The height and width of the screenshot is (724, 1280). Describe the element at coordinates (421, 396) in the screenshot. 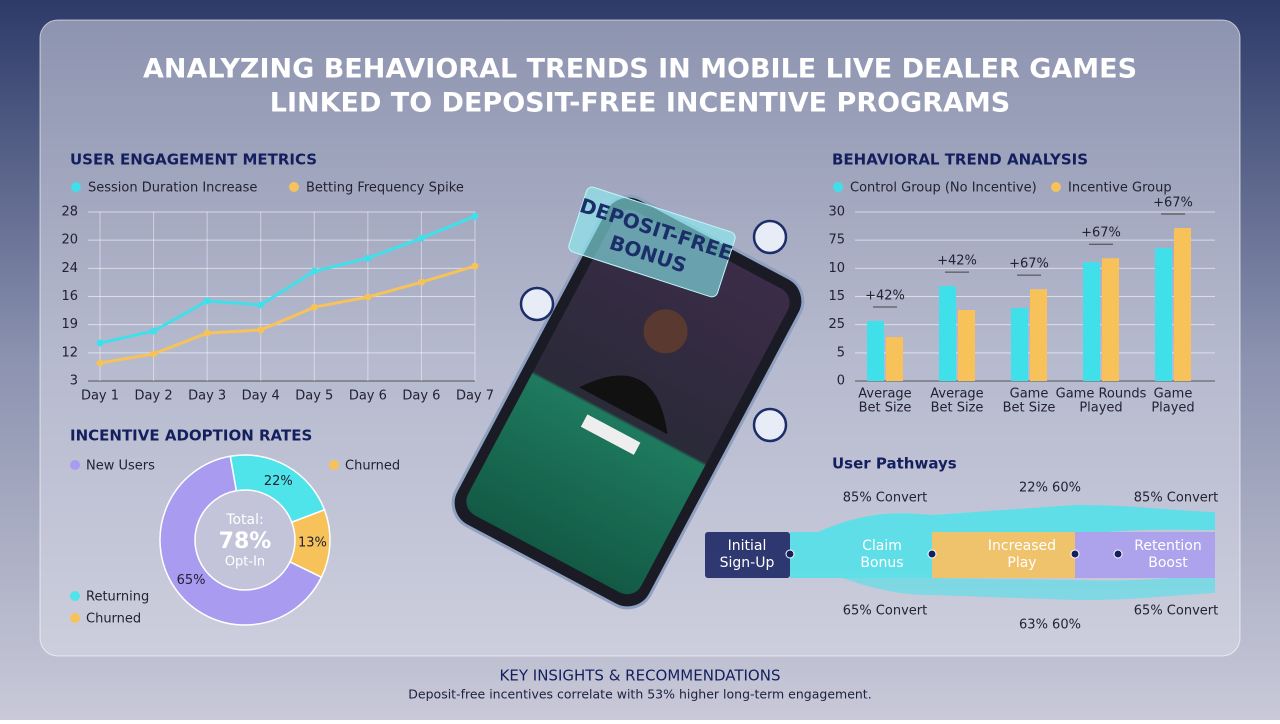

I see `x-tick-label: Day 6` at that location.